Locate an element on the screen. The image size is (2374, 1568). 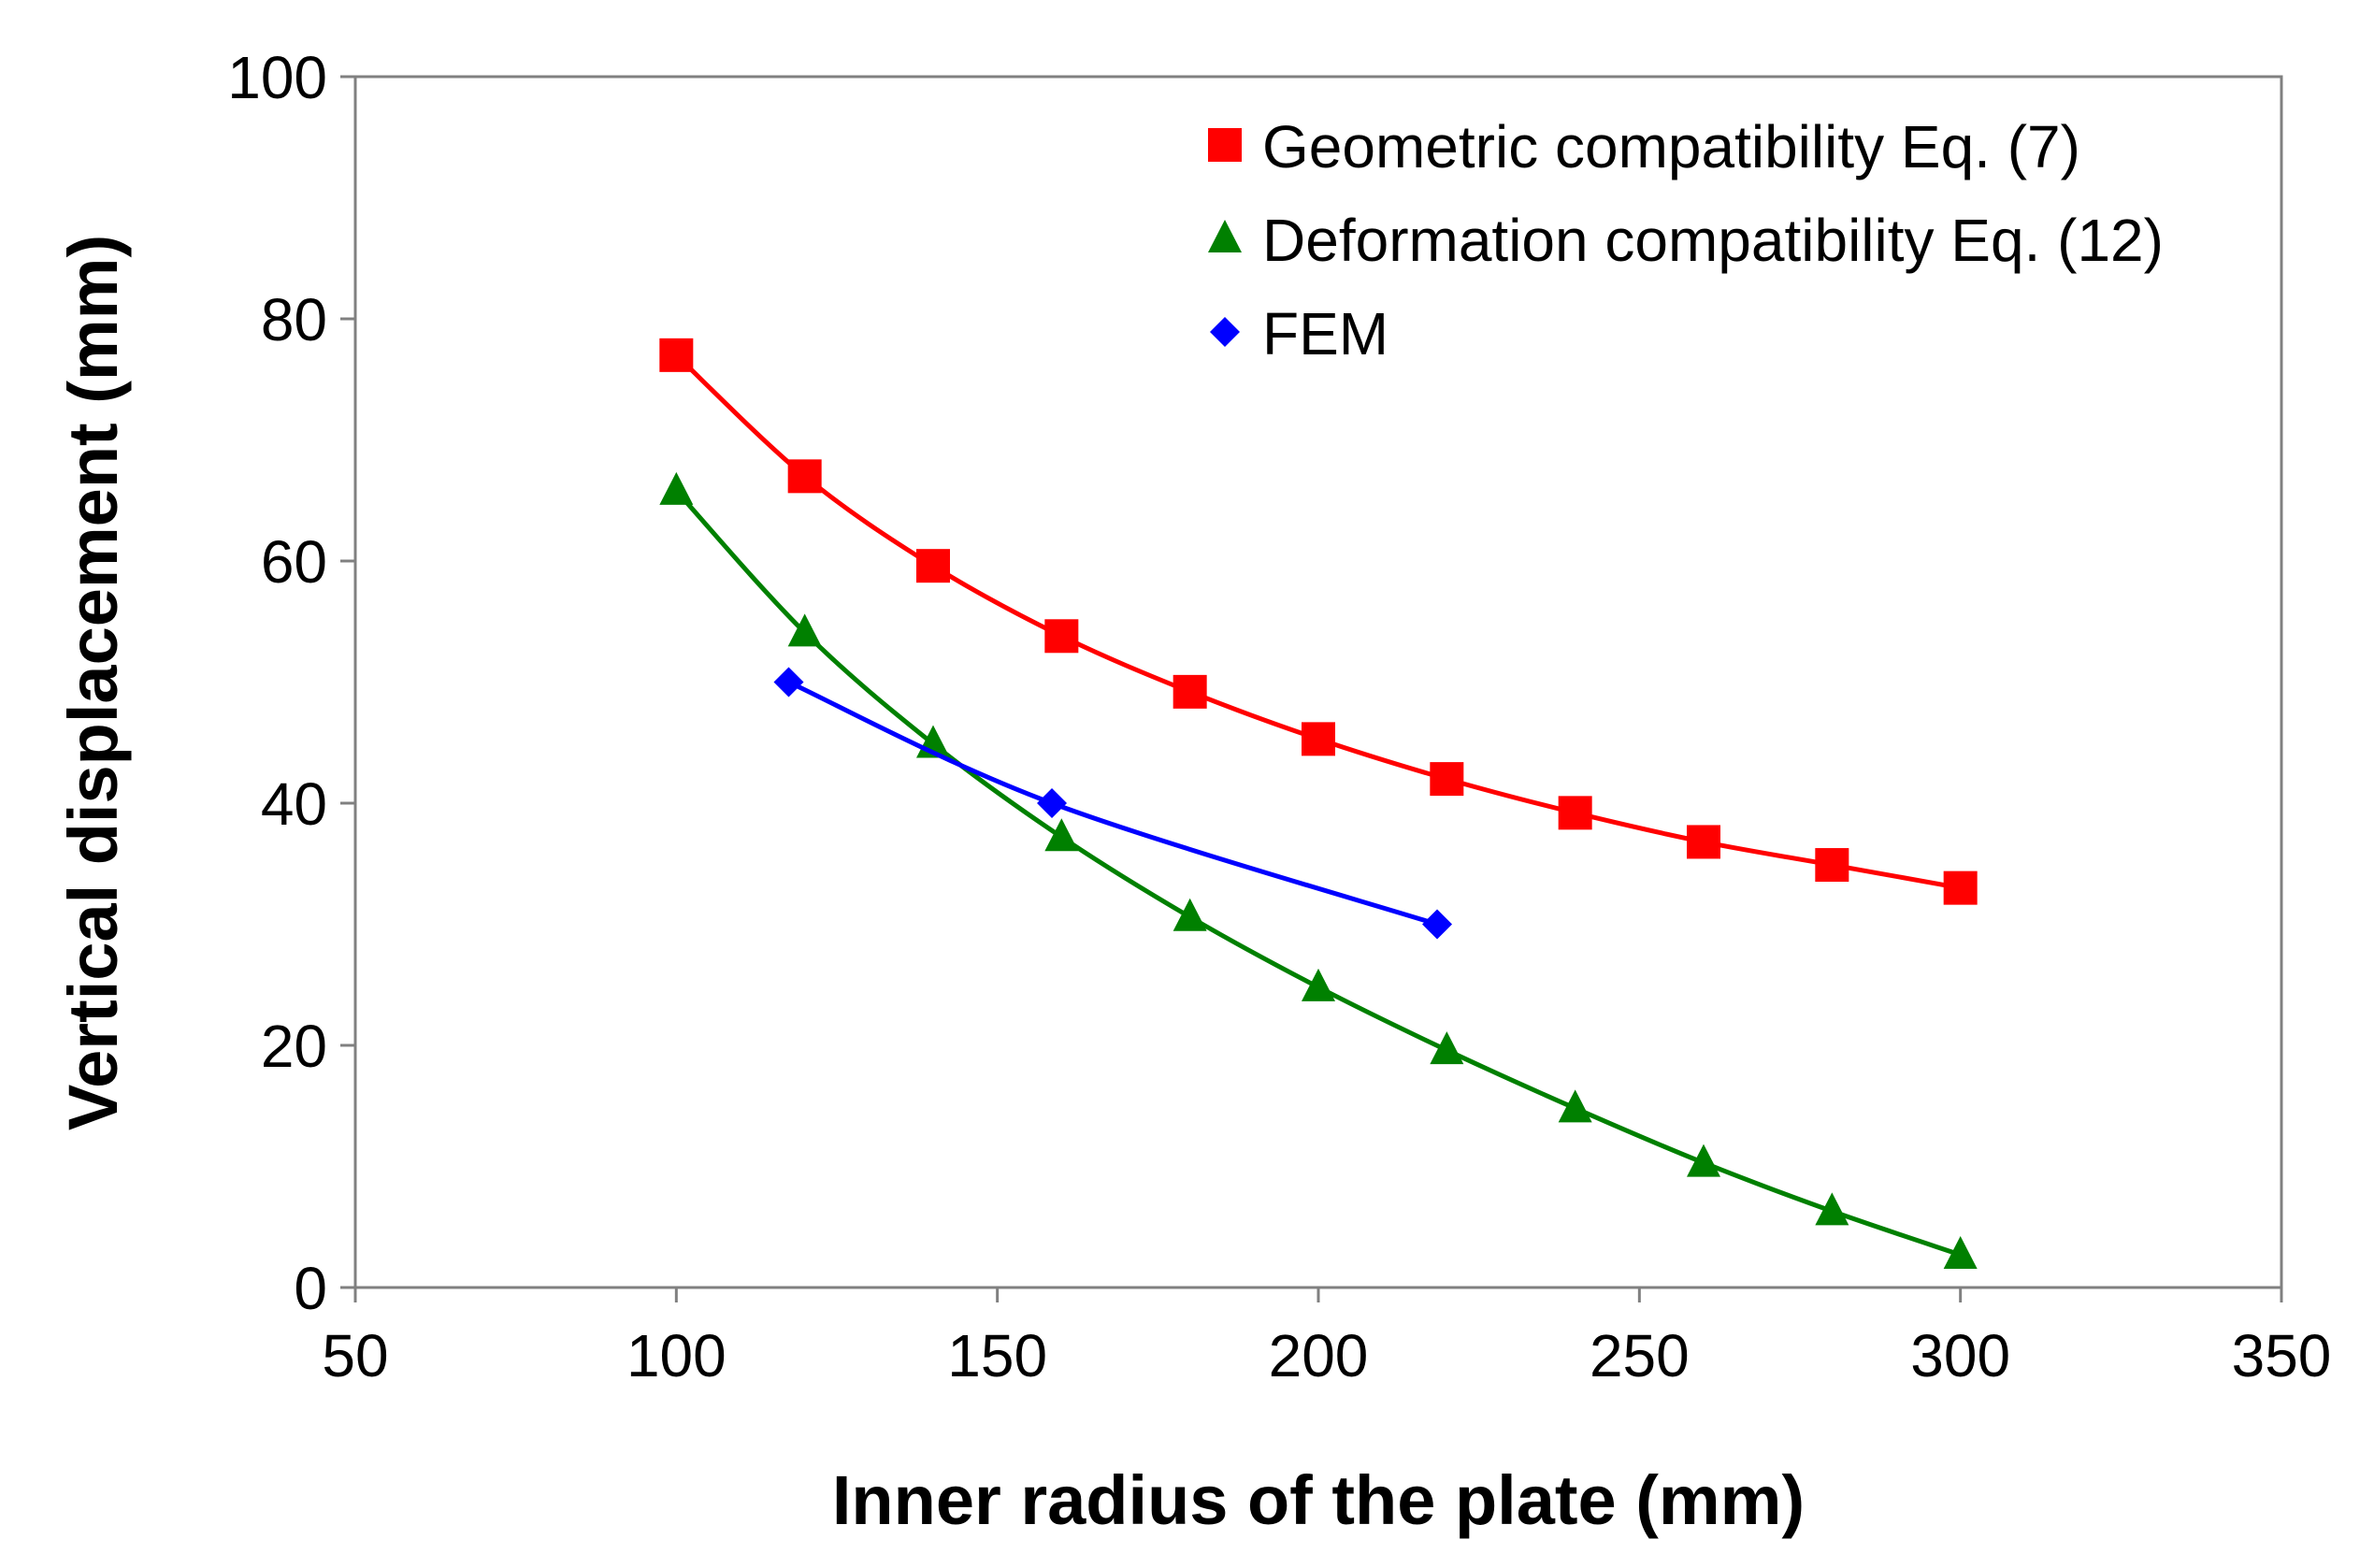
x-axis: 50 100 150 200 250 300 350 is located at coordinates (1326, 1338).